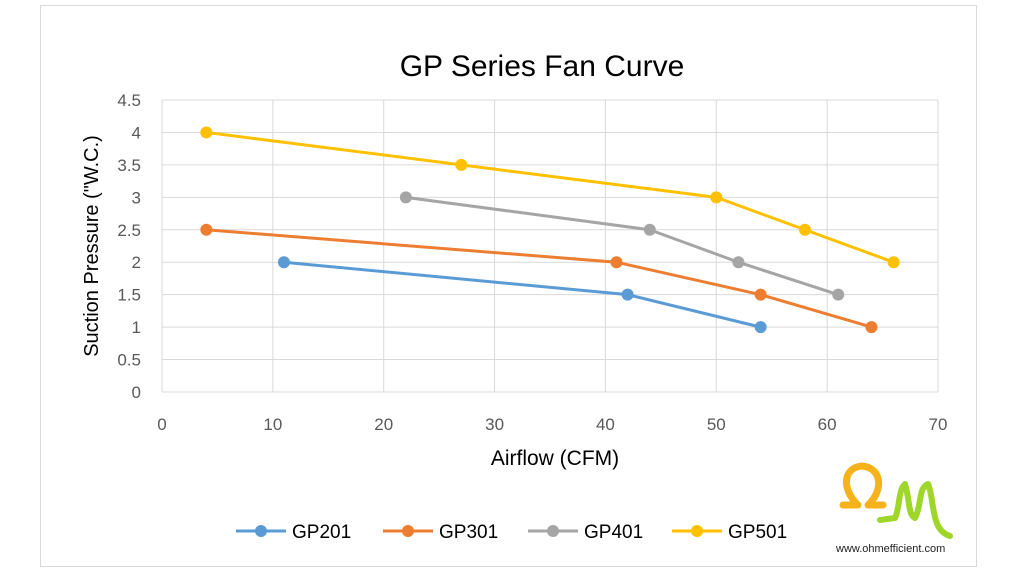 The width and height of the screenshot is (1024, 576). Describe the element at coordinates (891, 549) in the screenshot. I see `logo-url: www.ohmefficient.com` at that location.